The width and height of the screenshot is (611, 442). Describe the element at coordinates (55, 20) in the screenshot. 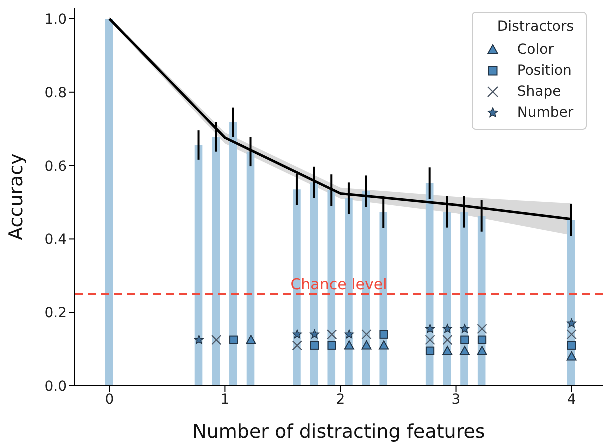

I see `y-tick-label: 1.0` at that location.